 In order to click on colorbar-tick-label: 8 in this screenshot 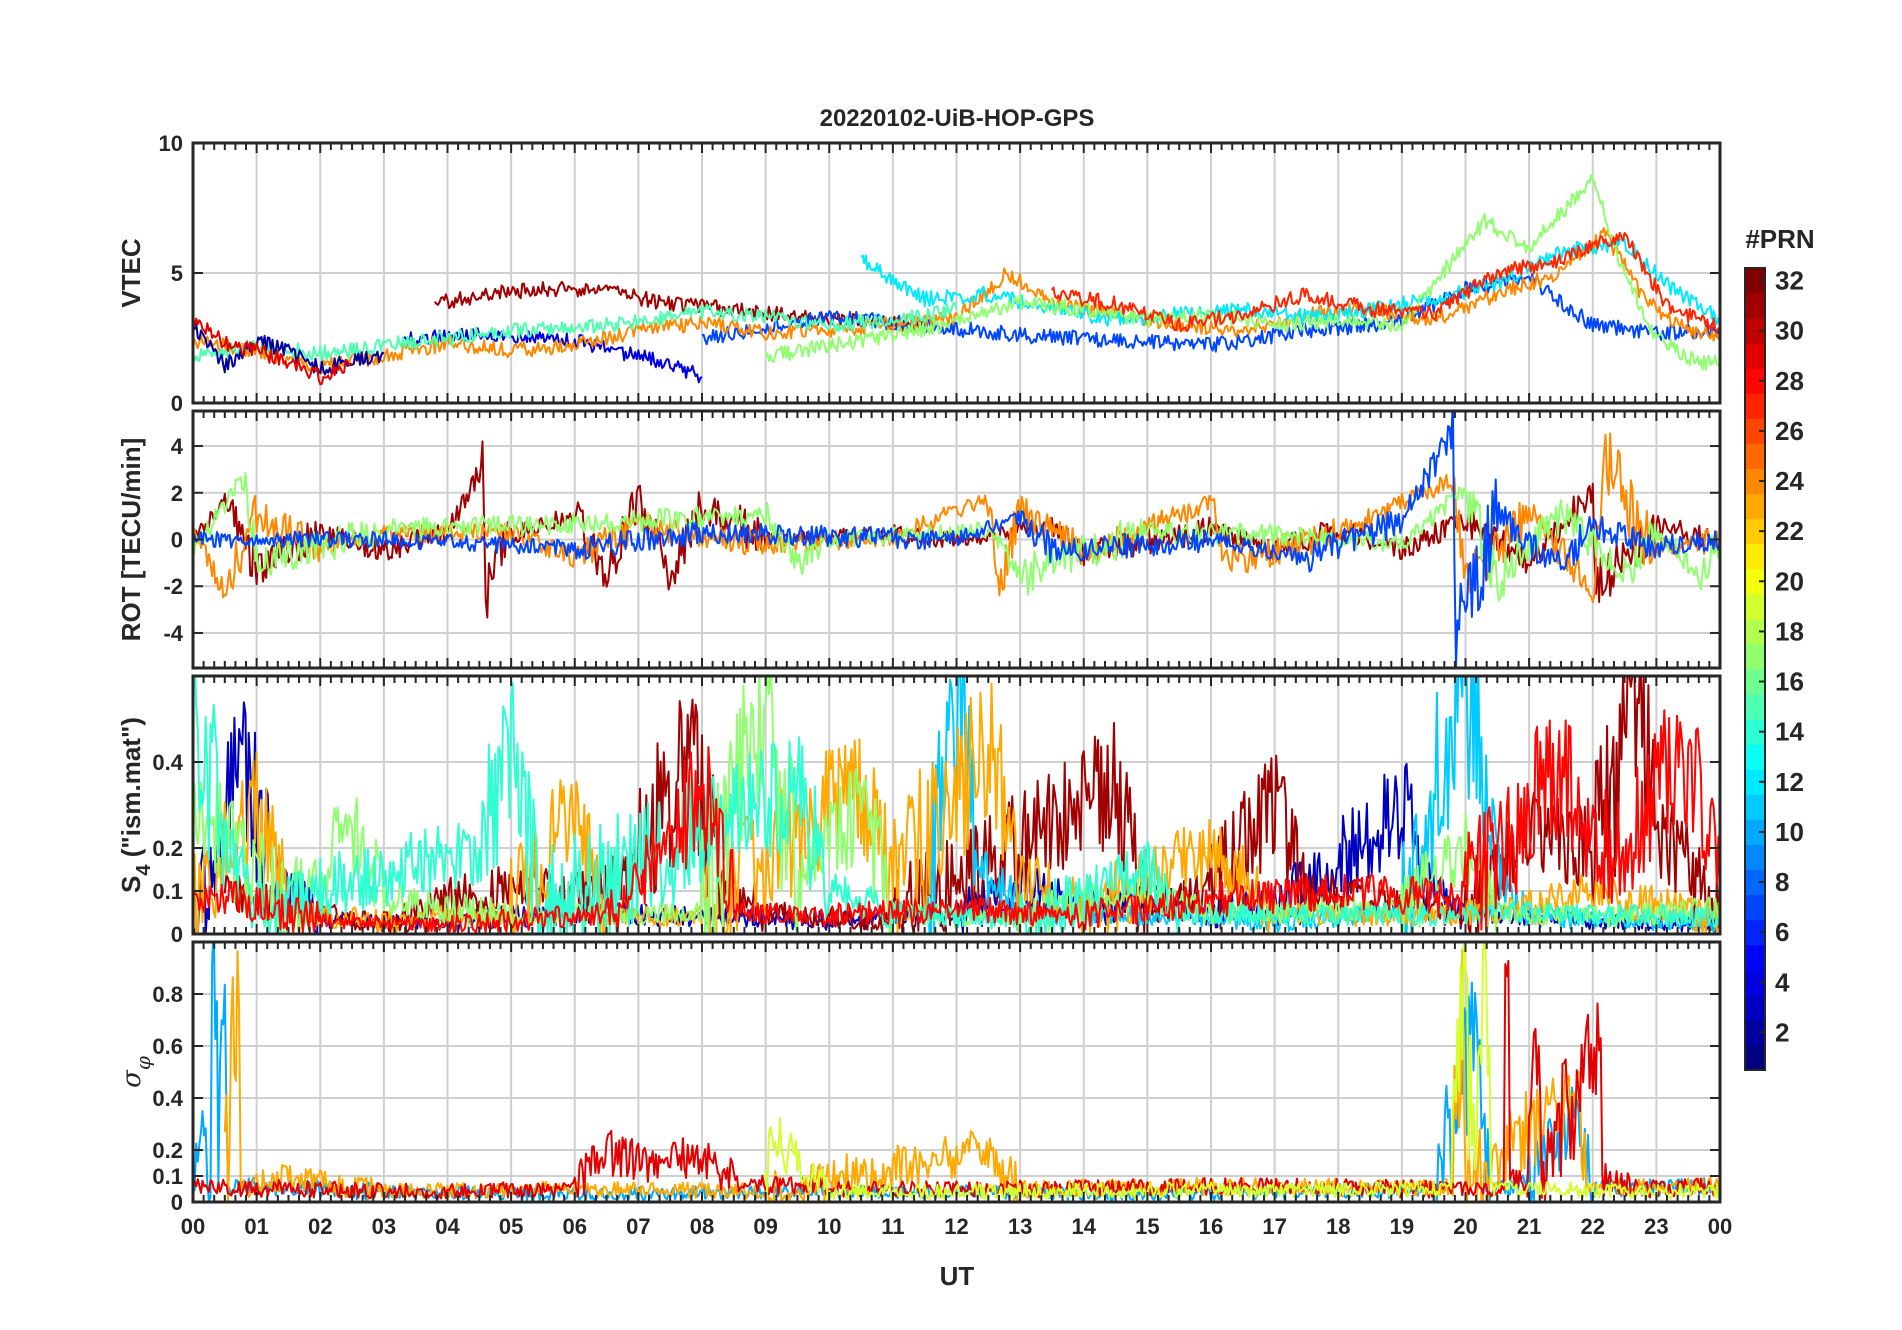, I will do `click(1782, 882)`.